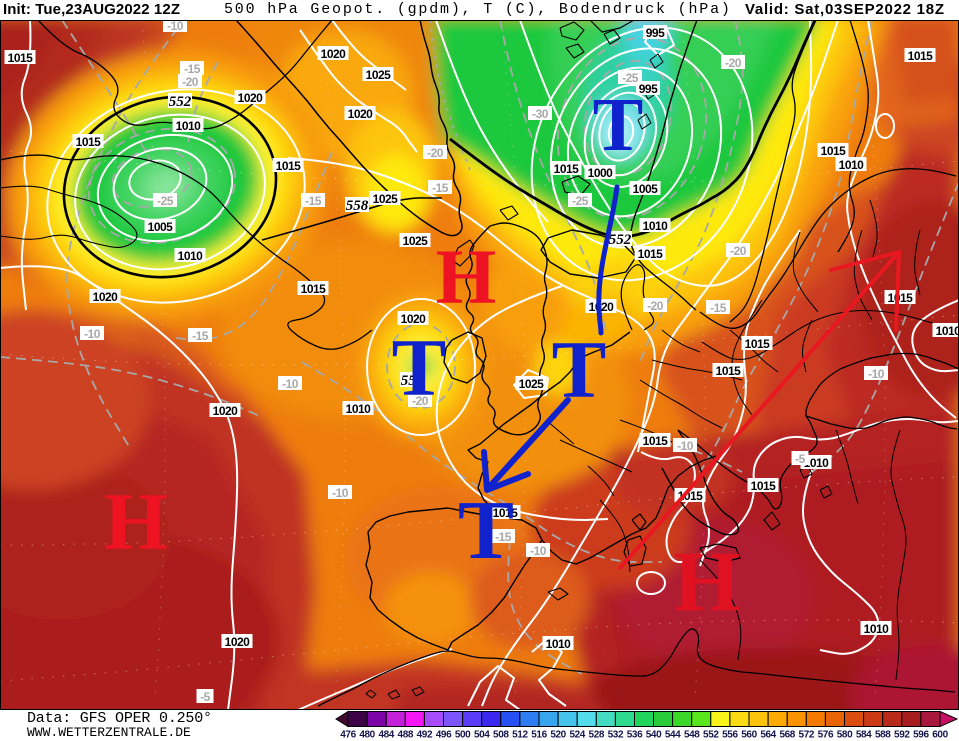 This screenshot has height=741, width=959. I want to click on svg-text: 504, so click(482, 735).